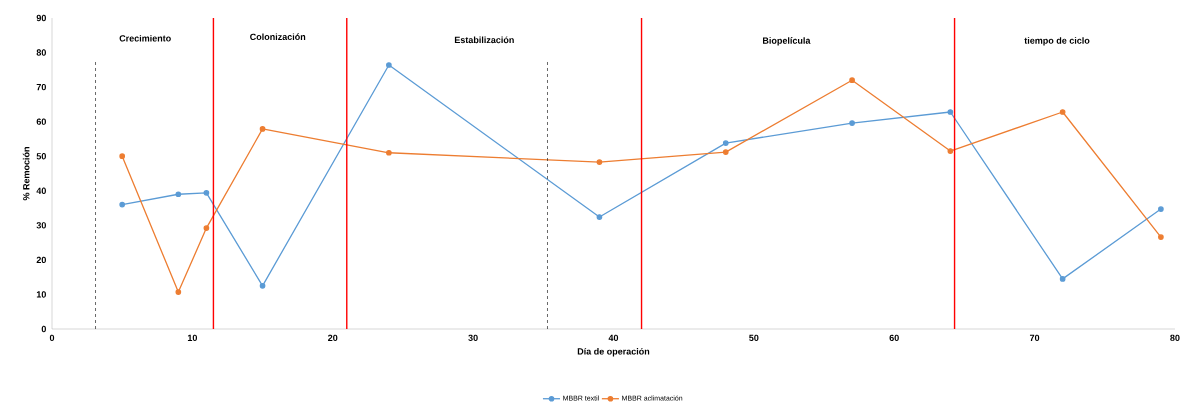 Image resolution: width=1185 pixels, height=410 pixels. What do you see at coordinates (41, 294) in the screenshot?
I see `y-tick-label: 10` at bounding box center [41, 294].